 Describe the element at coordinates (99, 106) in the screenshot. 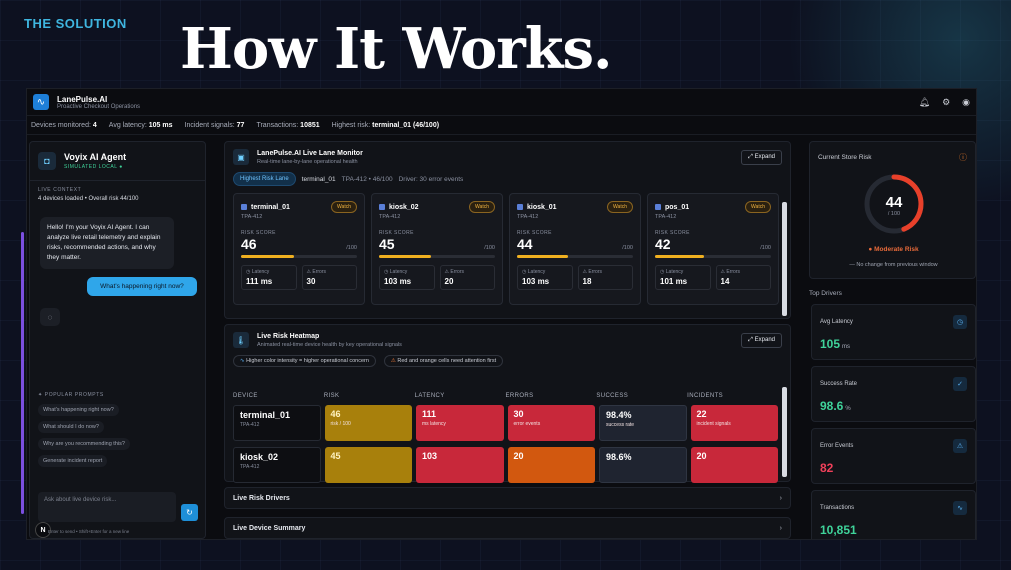

I see `app-subtitle: Proactive Checkout Operations` at that location.